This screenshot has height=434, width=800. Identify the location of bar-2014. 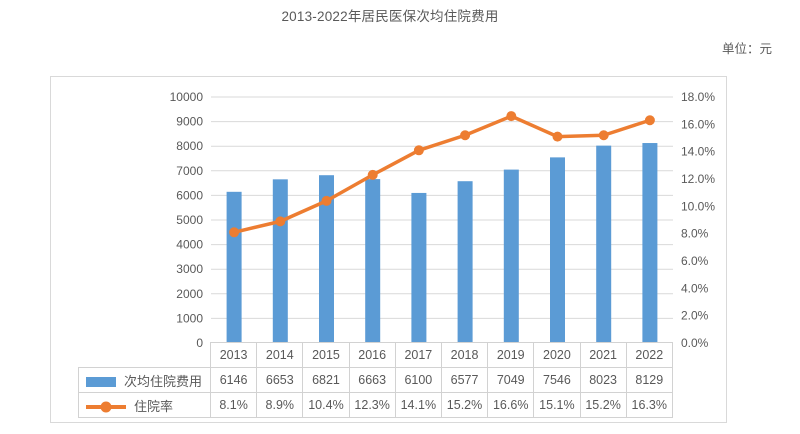
(280, 261).